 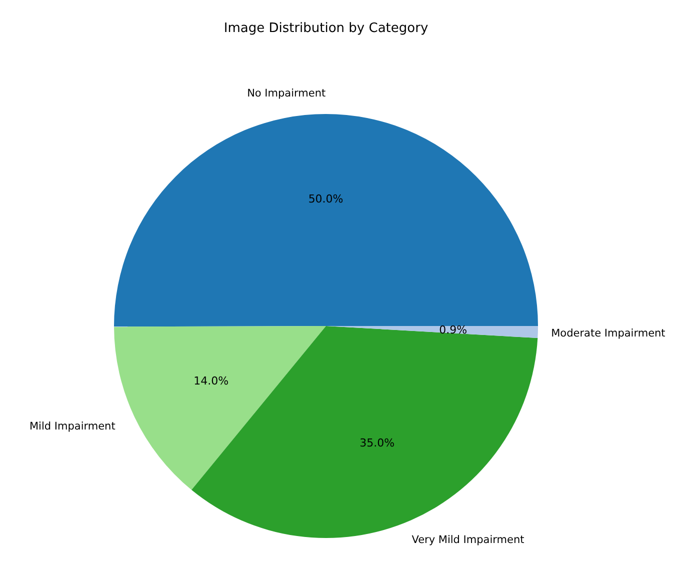 What do you see at coordinates (453, 329) in the screenshot?
I see `data-label: 0.9%` at bounding box center [453, 329].